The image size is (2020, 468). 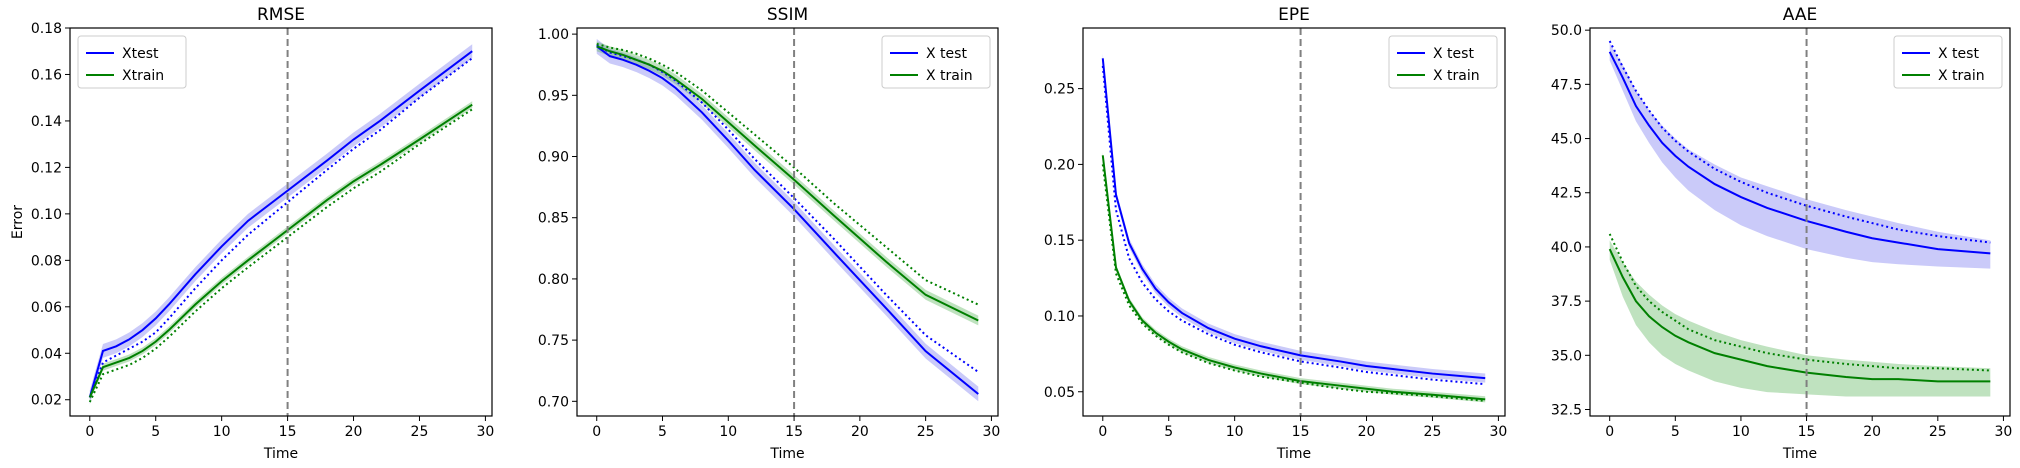 What do you see at coordinates (1566, 302) in the screenshot?
I see `y-tick-label: 37.5` at bounding box center [1566, 302].